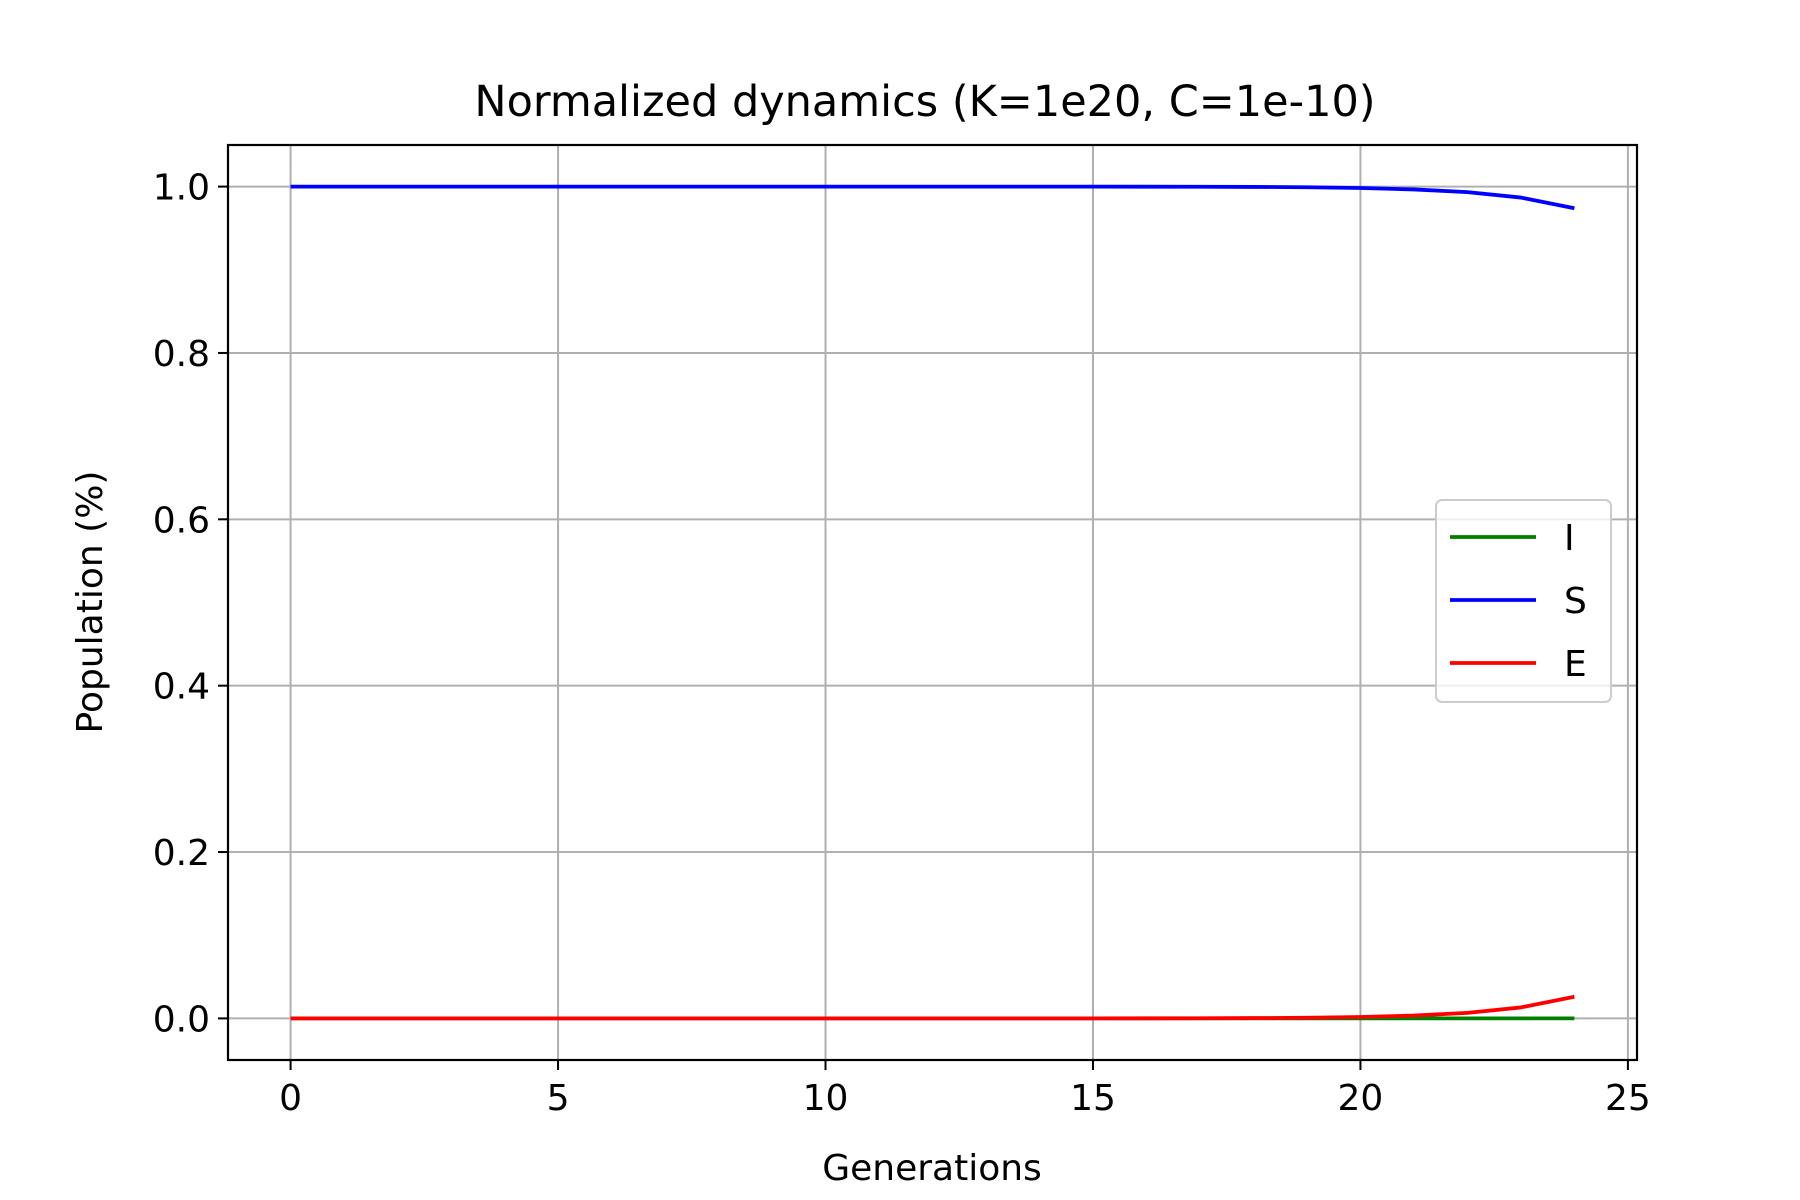 The image size is (1800, 1200). I want to click on x-tick-label: 25, so click(1628, 1098).